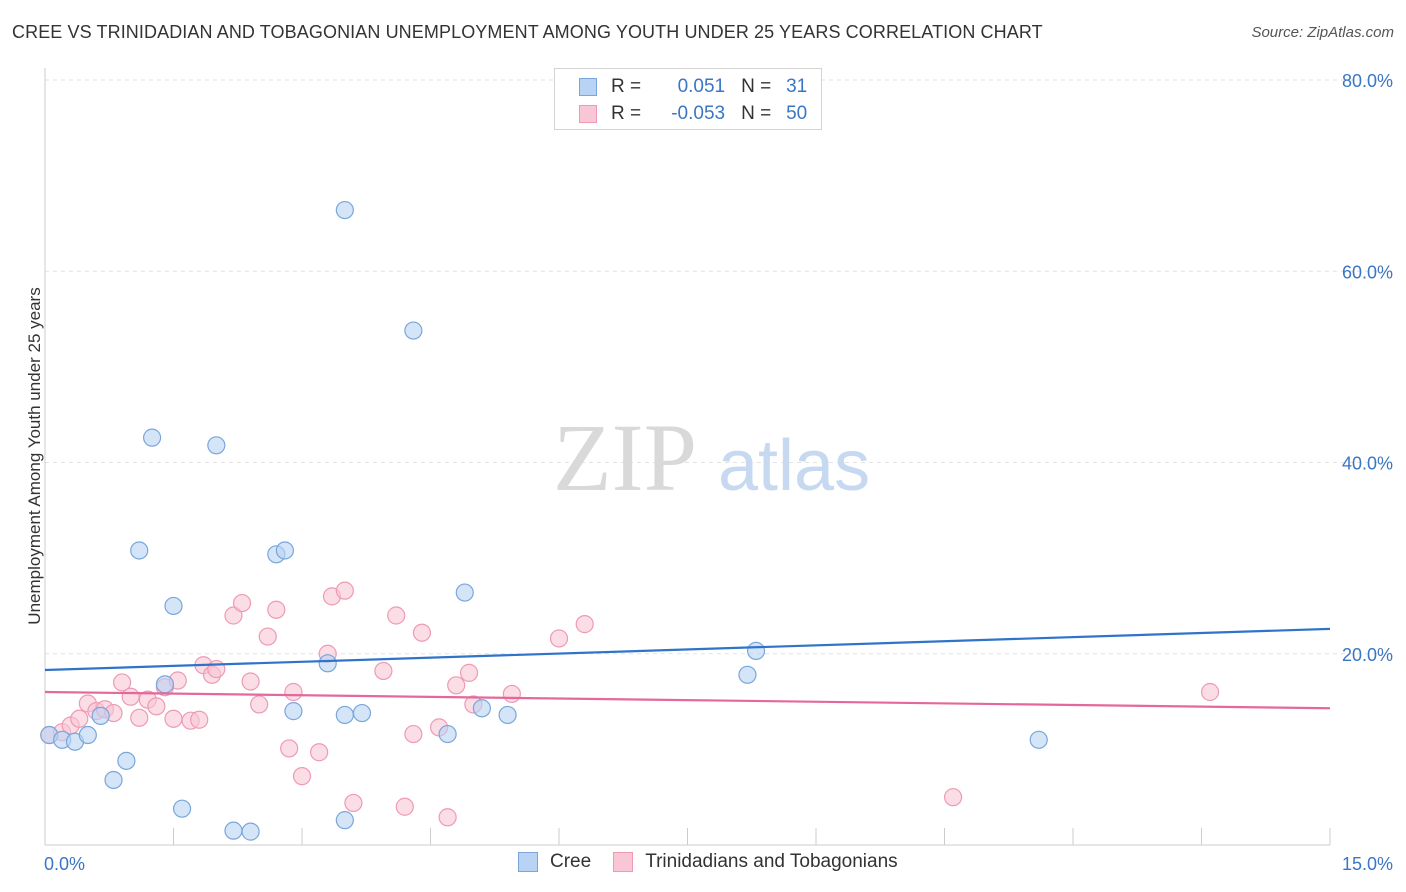  I want to click on legend-label-trinidadians: Trinidadians and Tobagonians, so click(771, 861).